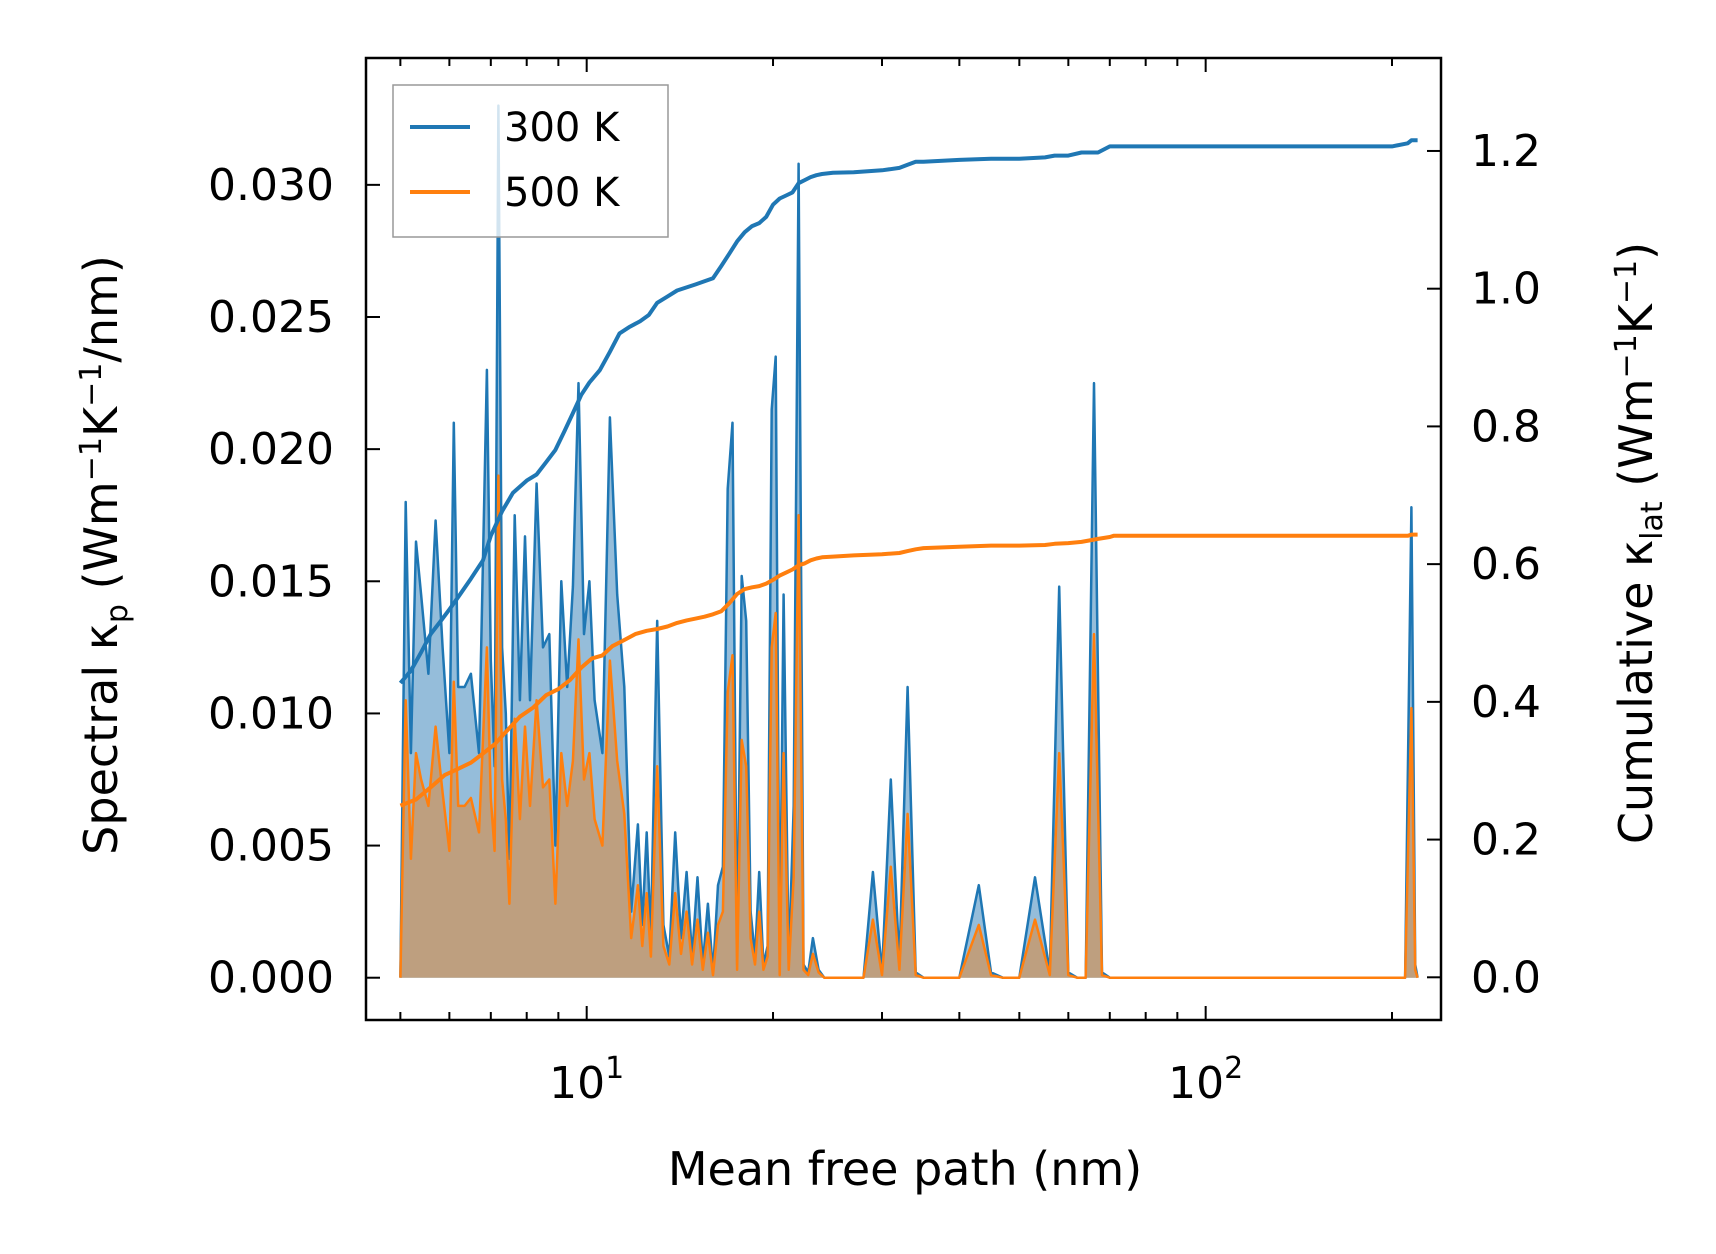 The image size is (1716, 1254). I want to click on y2-axis-label: Cumulative κlat (Wm−1K−1), so click(1639, 543).